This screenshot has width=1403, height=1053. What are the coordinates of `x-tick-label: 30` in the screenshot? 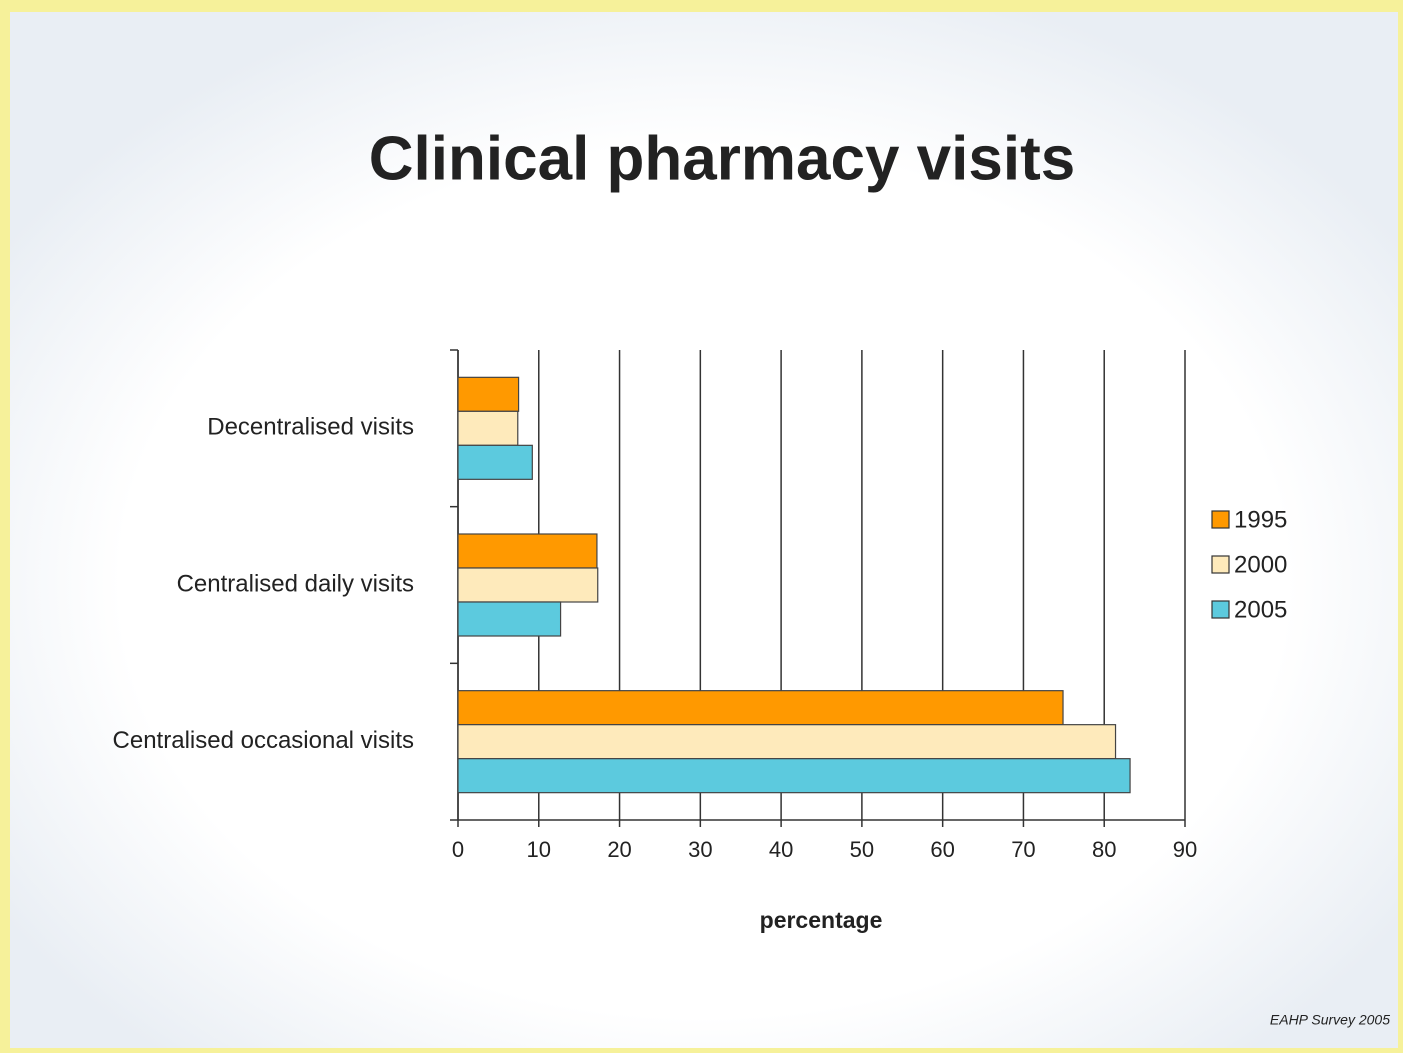 It's located at (700, 849).